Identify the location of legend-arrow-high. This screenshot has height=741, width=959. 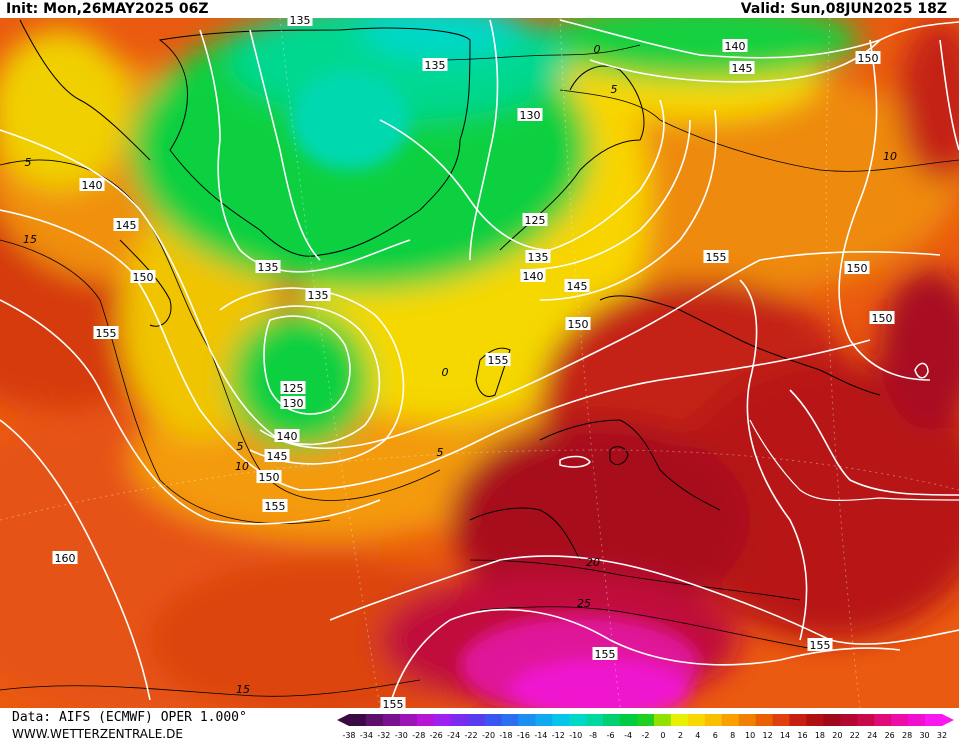
(948, 720).